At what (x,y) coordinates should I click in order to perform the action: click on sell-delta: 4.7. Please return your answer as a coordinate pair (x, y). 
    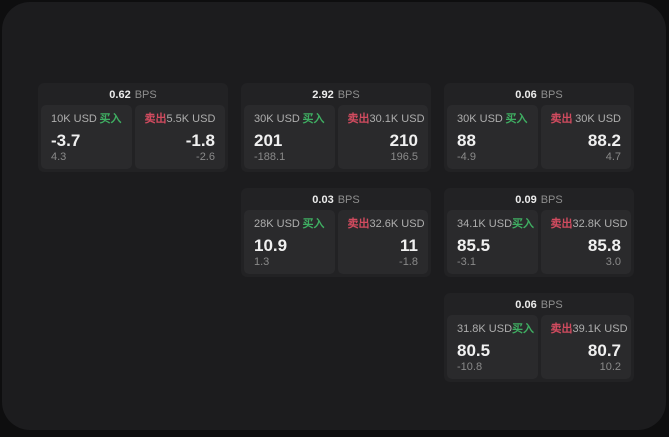
    Looking at the image, I should click on (613, 157).